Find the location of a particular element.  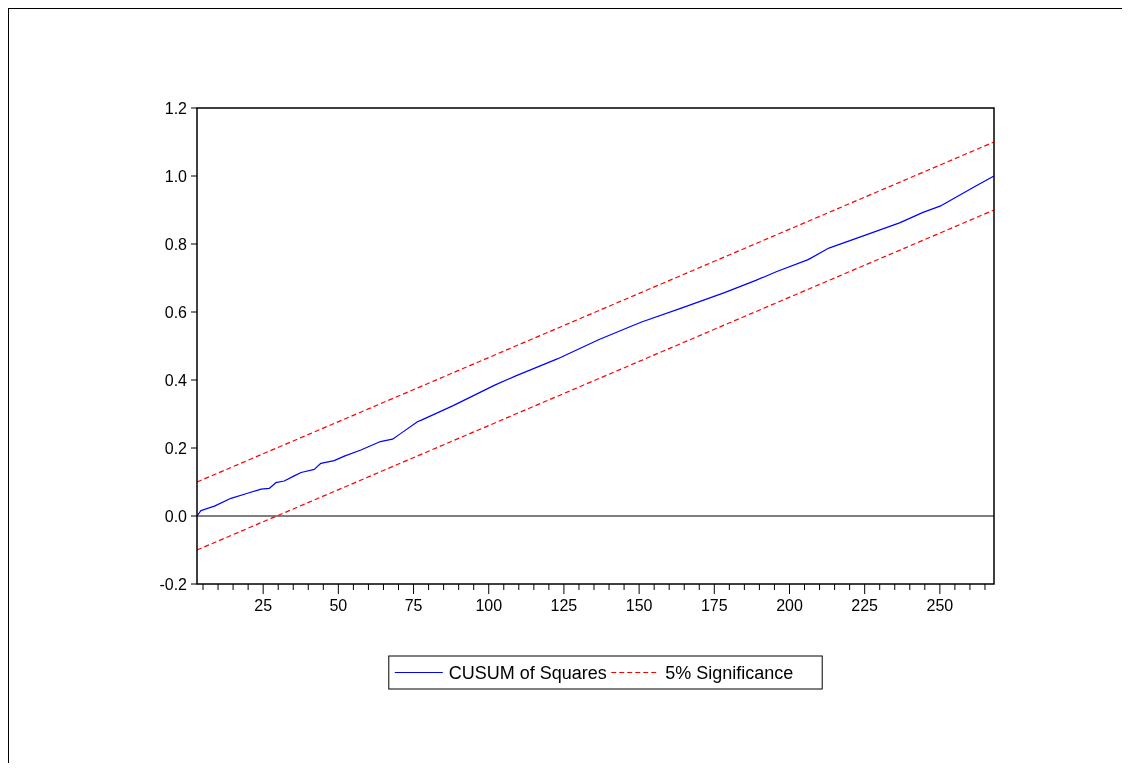

y-tick-label: 1.0 is located at coordinates (176, 176).